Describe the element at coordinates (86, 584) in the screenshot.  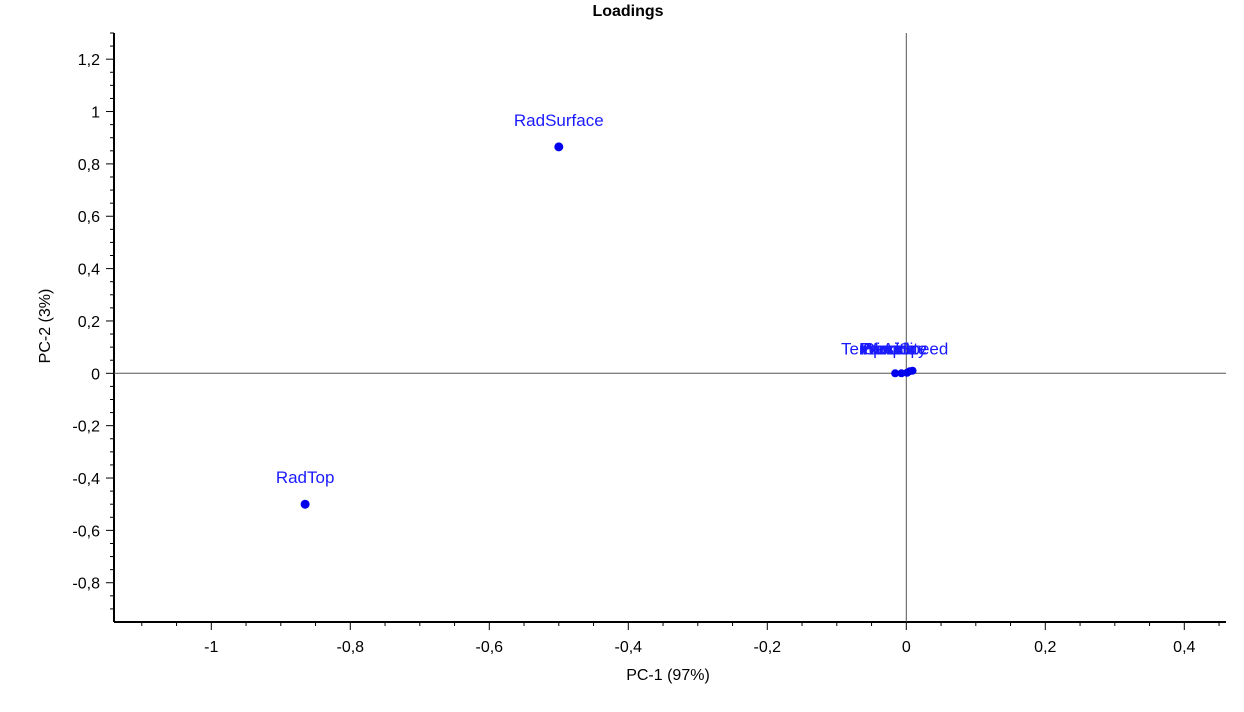
I see `y-tick-label: -0,8` at that location.